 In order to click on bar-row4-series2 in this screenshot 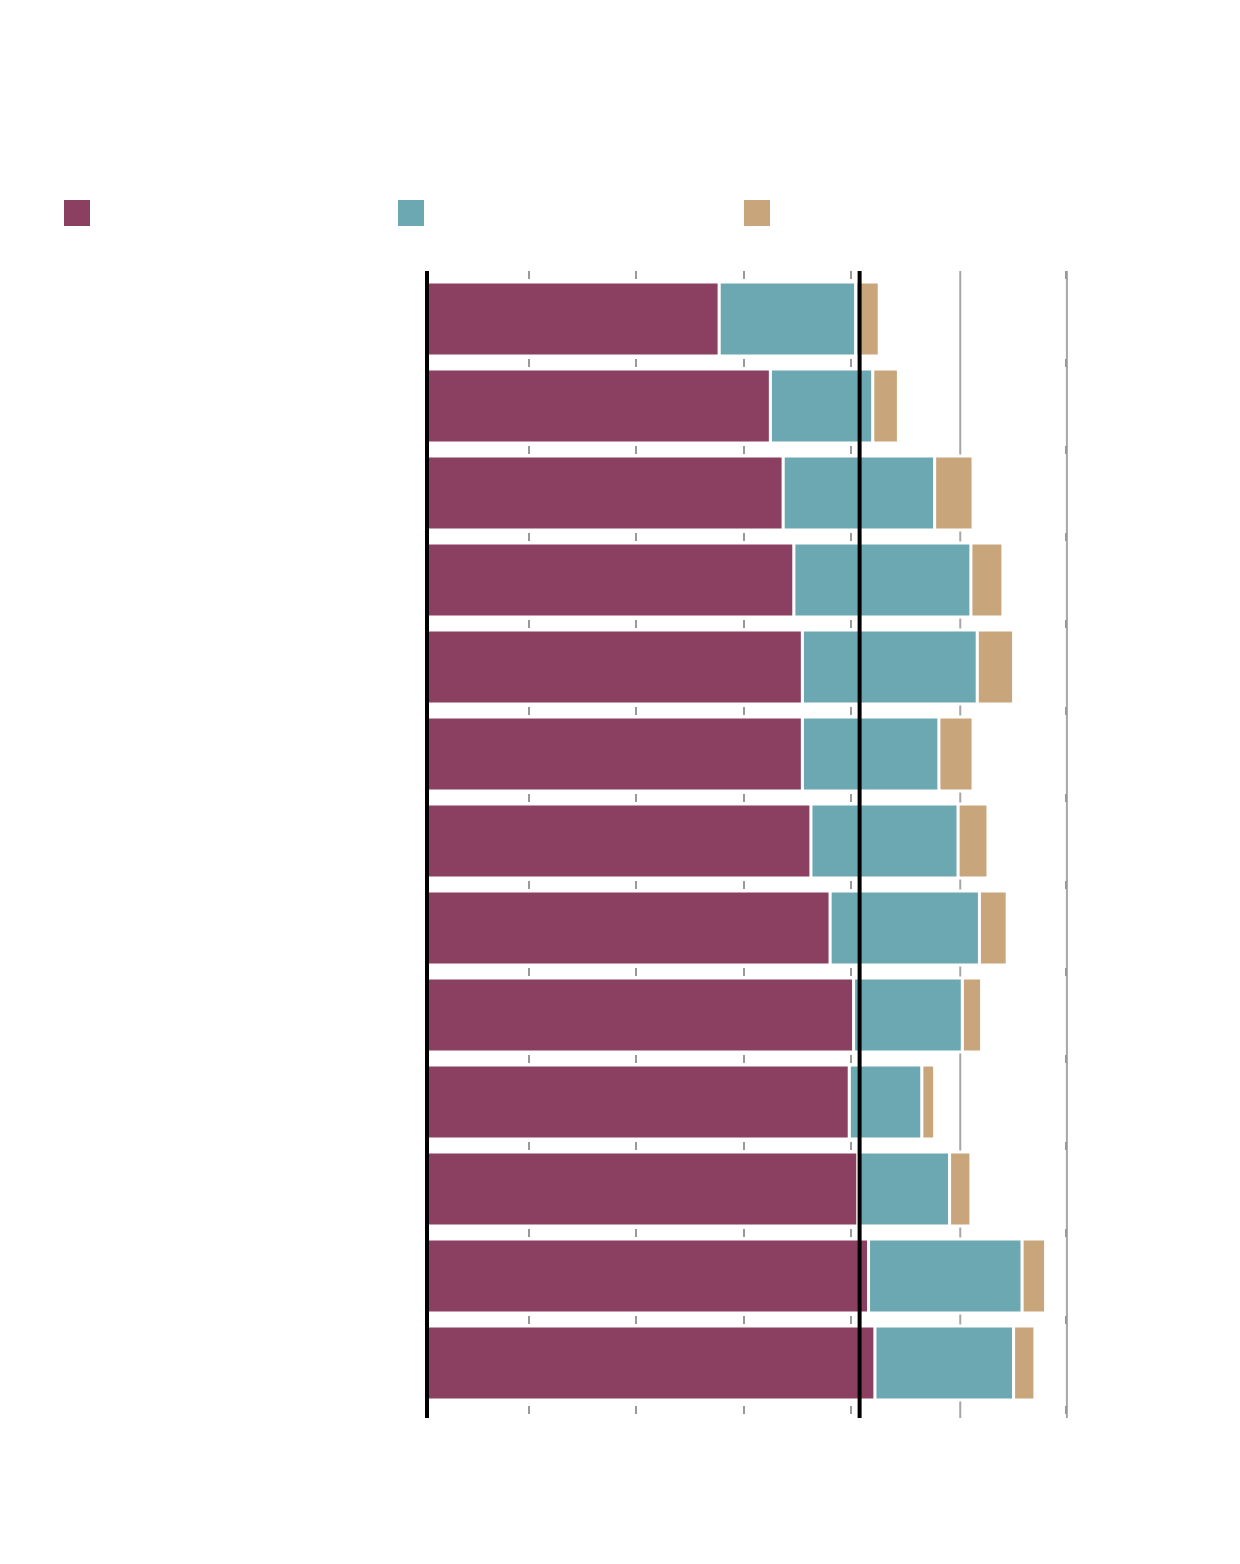, I will do `click(882, 580)`.